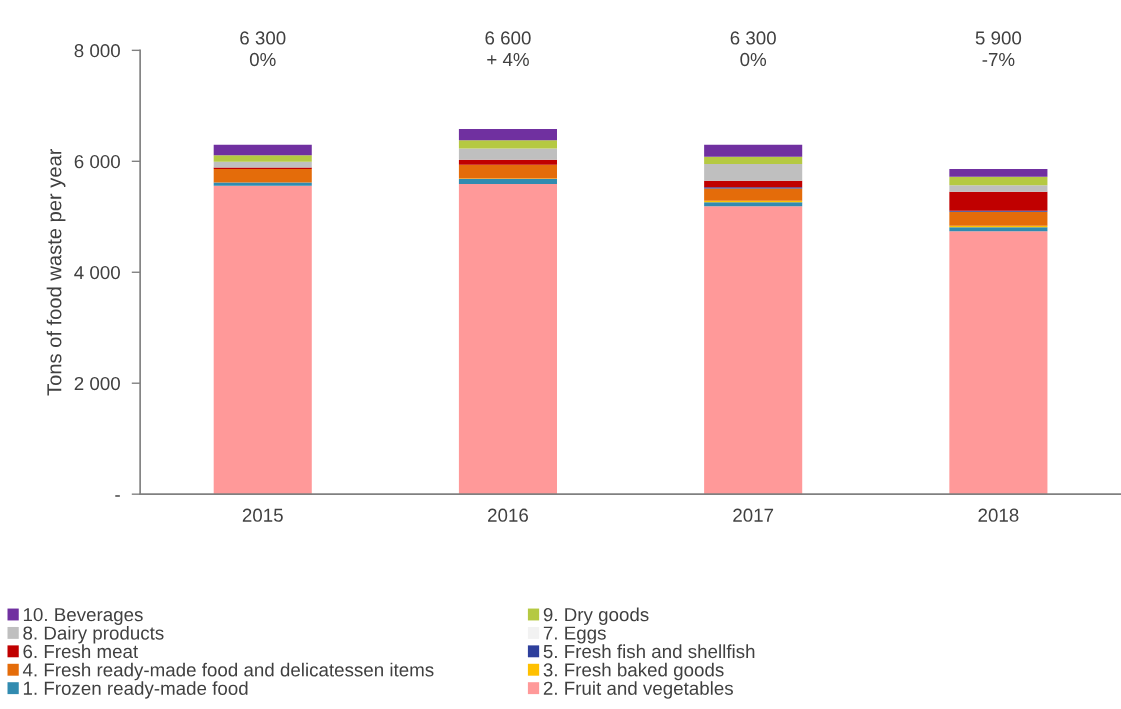 This screenshot has width=1121, height=709. What do you see at coordinates (228, 671) in the screenshot?
I see `legend-label: 4. Fresh ready-made food and delicatessen items` at bounding box center [228, 671].